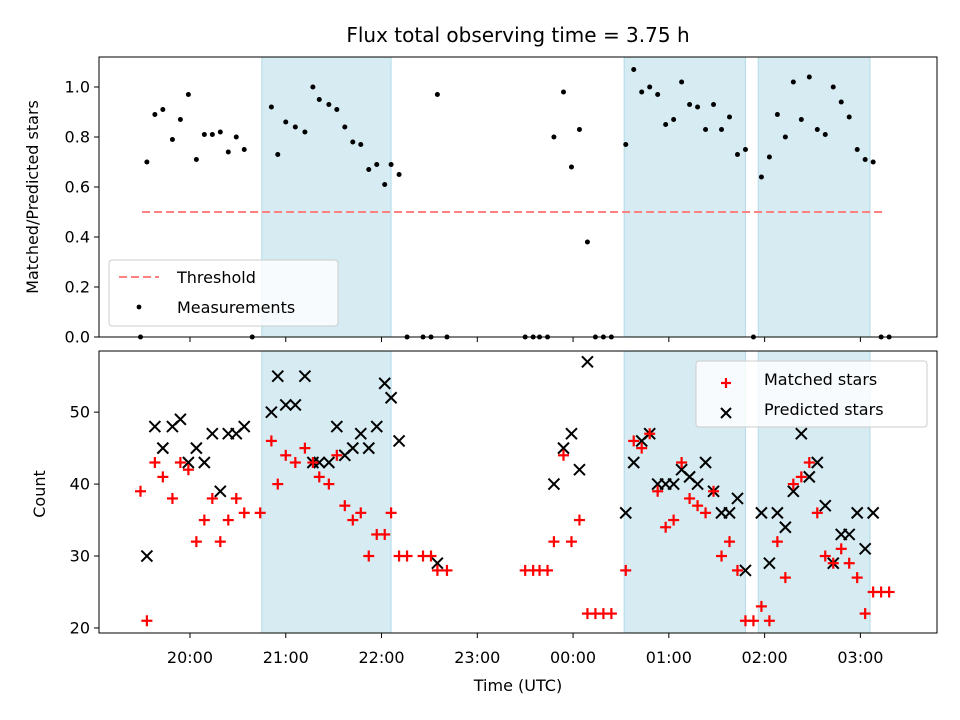 This screenshot has width=960, height=720. What do you see at coordinates (669, 657) in the screenshot?
I see `x-tick-label: 01:00` at bounding box center [669, 657].